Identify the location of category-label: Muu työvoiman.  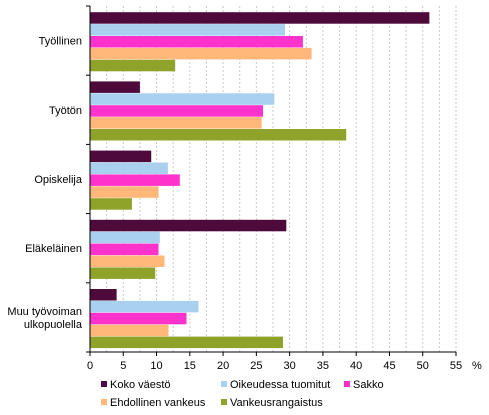
(44, 312).